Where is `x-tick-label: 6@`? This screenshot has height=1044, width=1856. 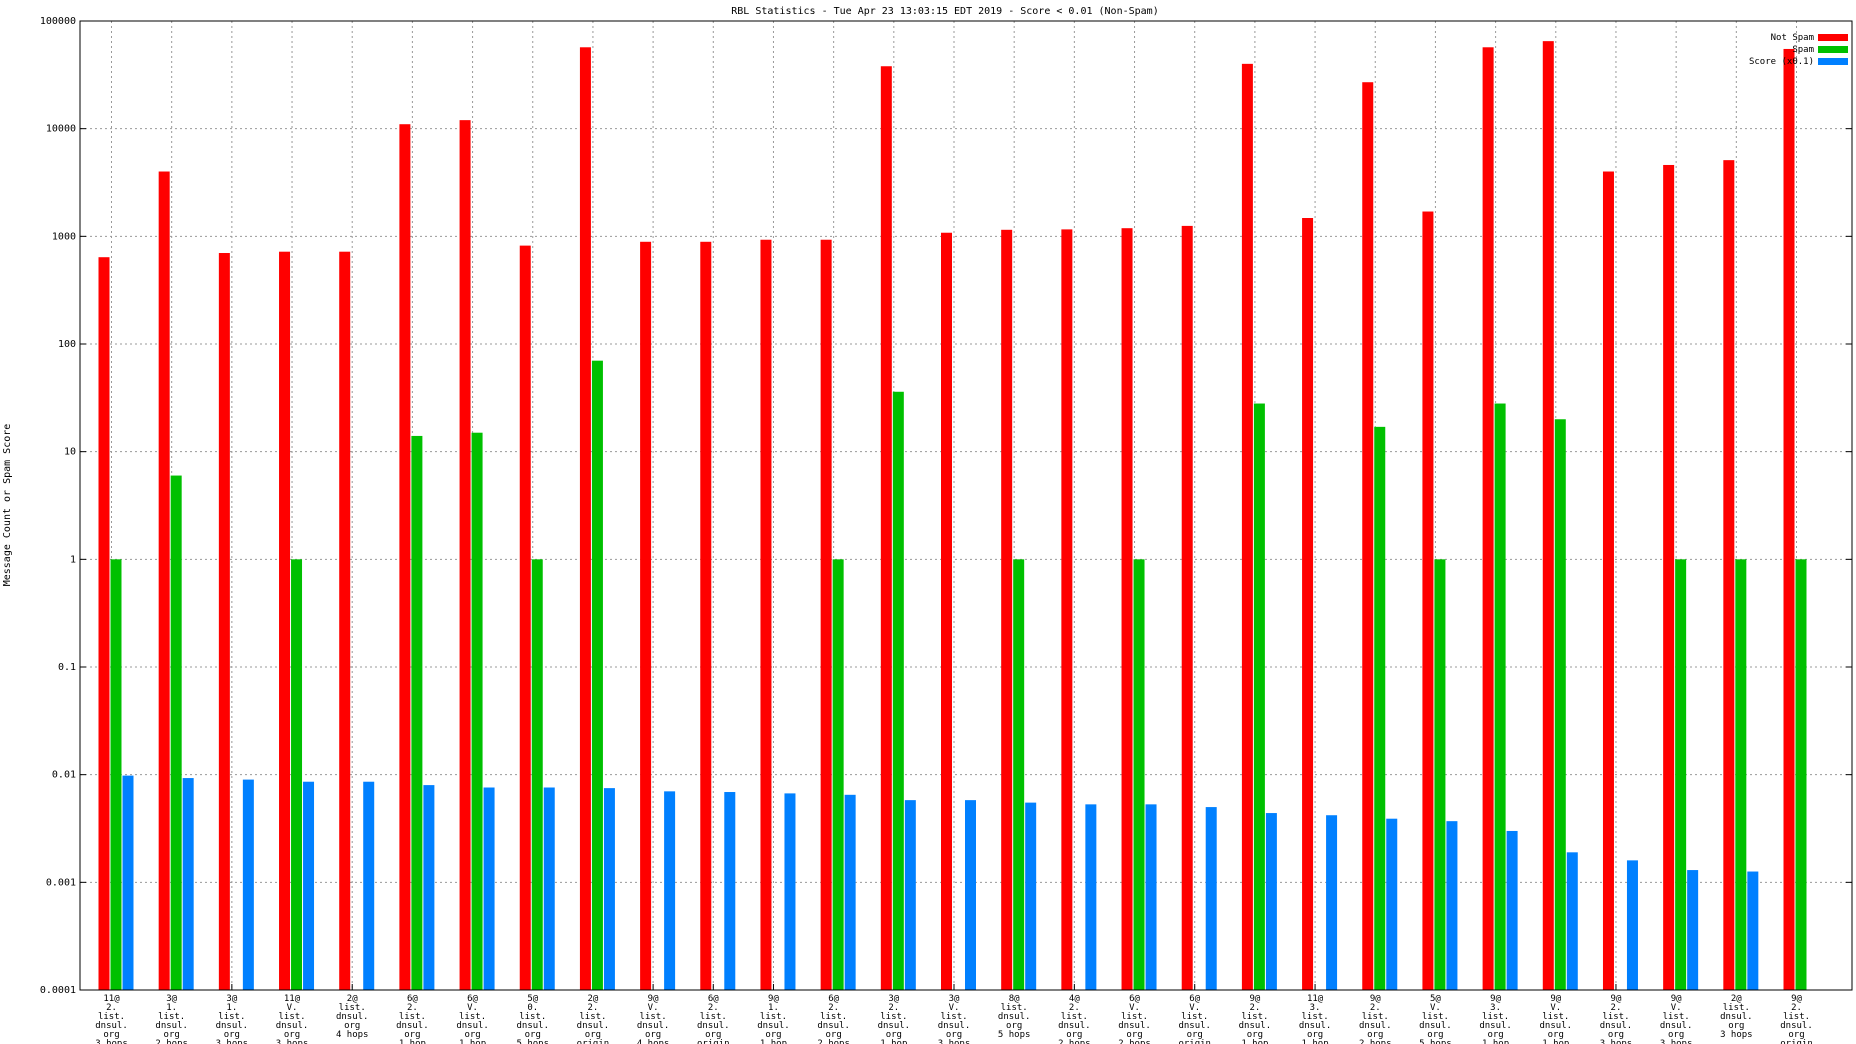 x-tick-label: 6@ is located at coordinates (1194, 999).